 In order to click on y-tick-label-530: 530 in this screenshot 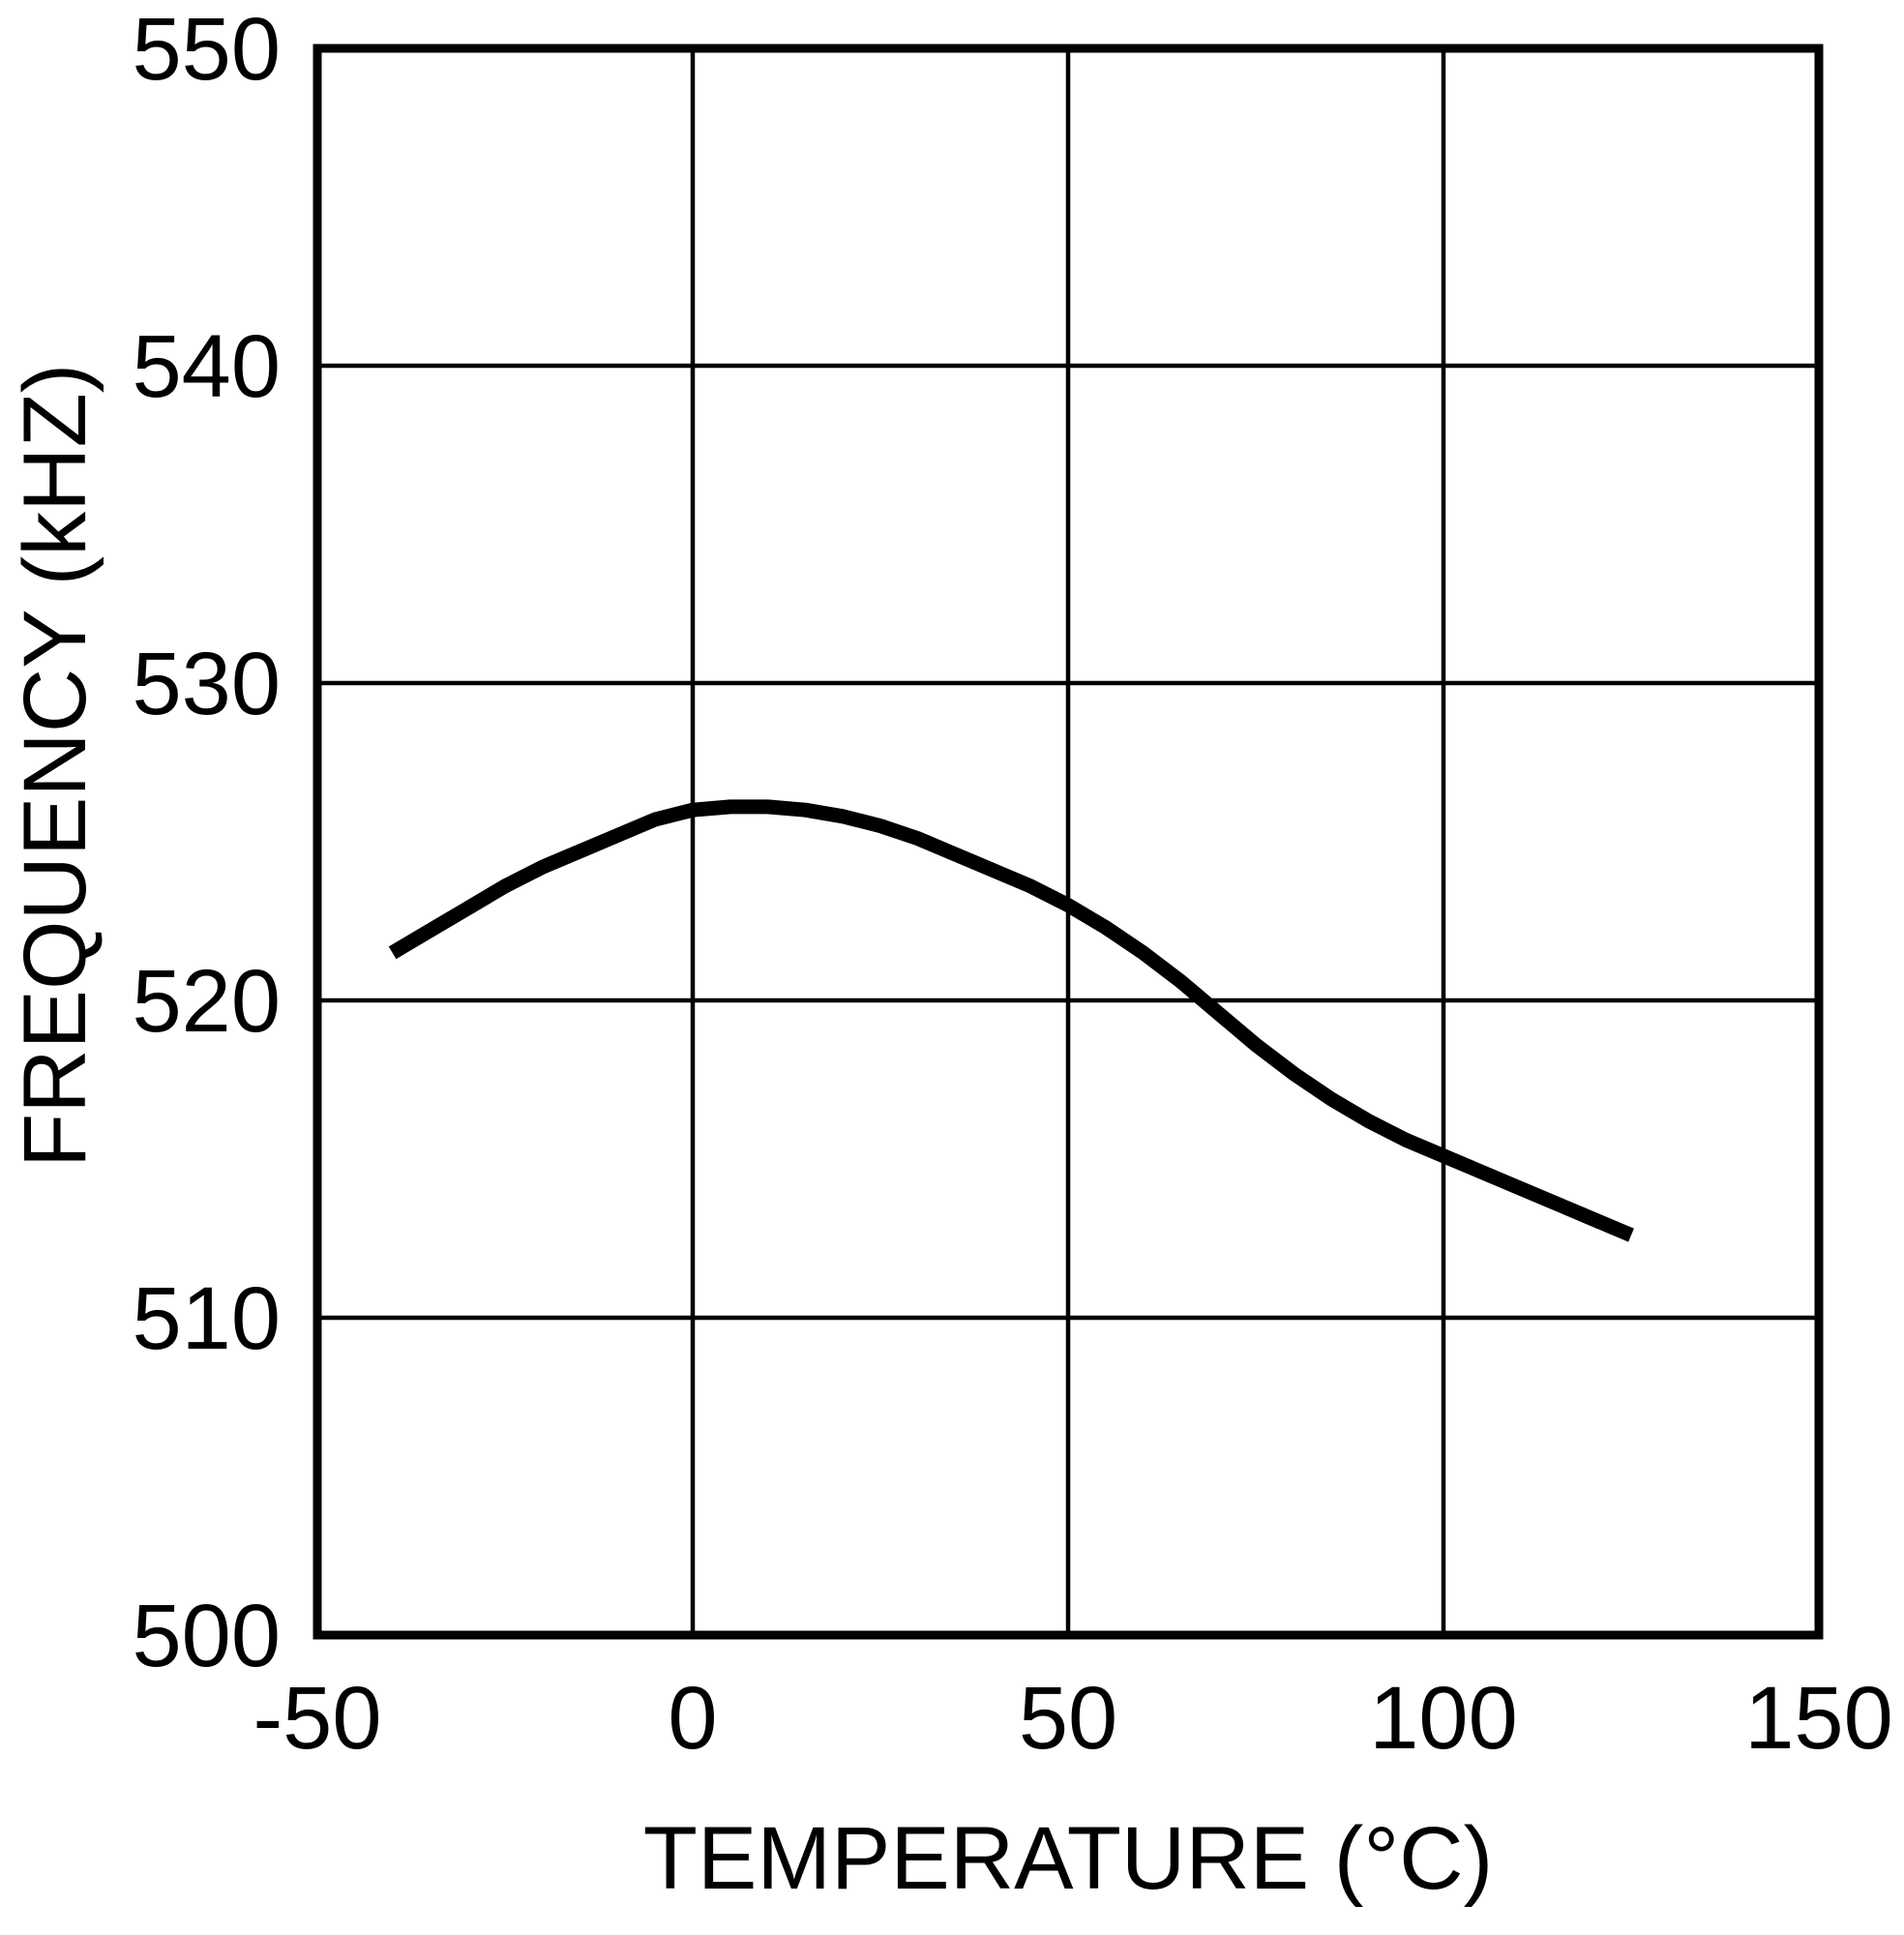, I will do `click(207, 684)`.